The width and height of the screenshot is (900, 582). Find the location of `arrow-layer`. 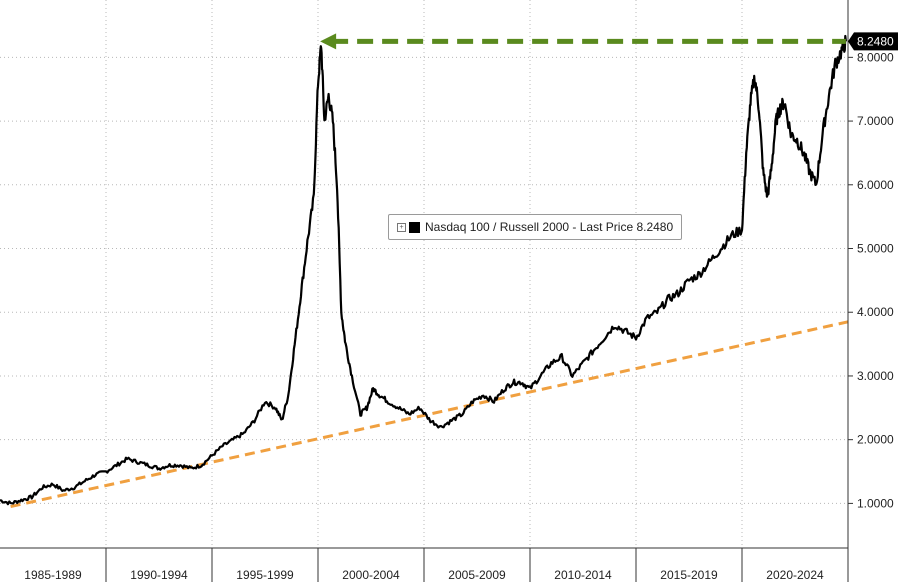

arrow-layer is located at coordinates (583, 41).